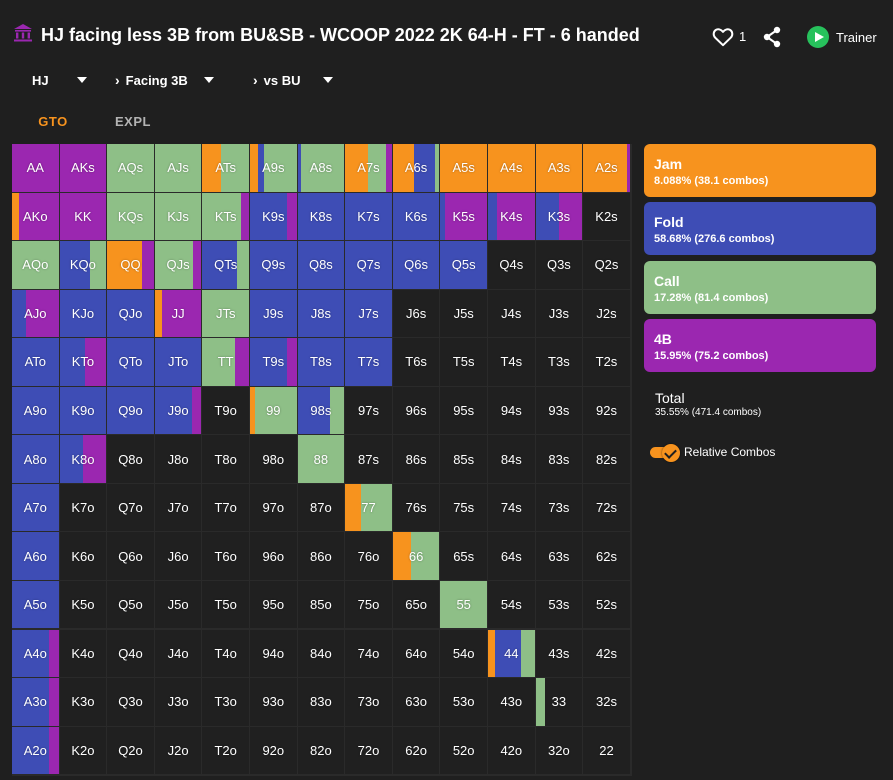  Describe the element at coordinates (463, 265) in the screenshot. I see `hand-cell-Q5s: Q5s` at that location.